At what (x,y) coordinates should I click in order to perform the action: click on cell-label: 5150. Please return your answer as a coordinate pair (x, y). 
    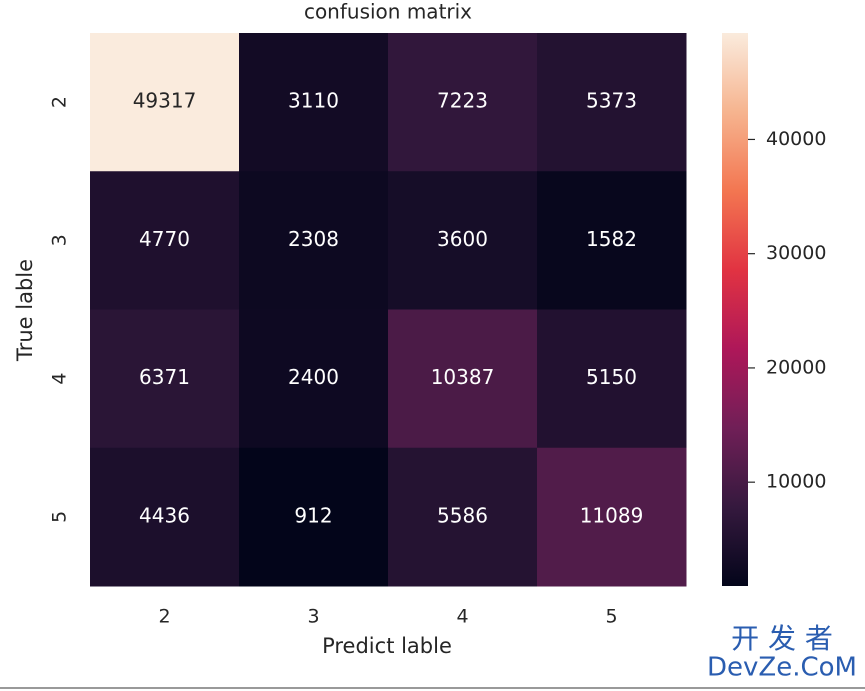
    Looking at the image, I should click on (611, 377).